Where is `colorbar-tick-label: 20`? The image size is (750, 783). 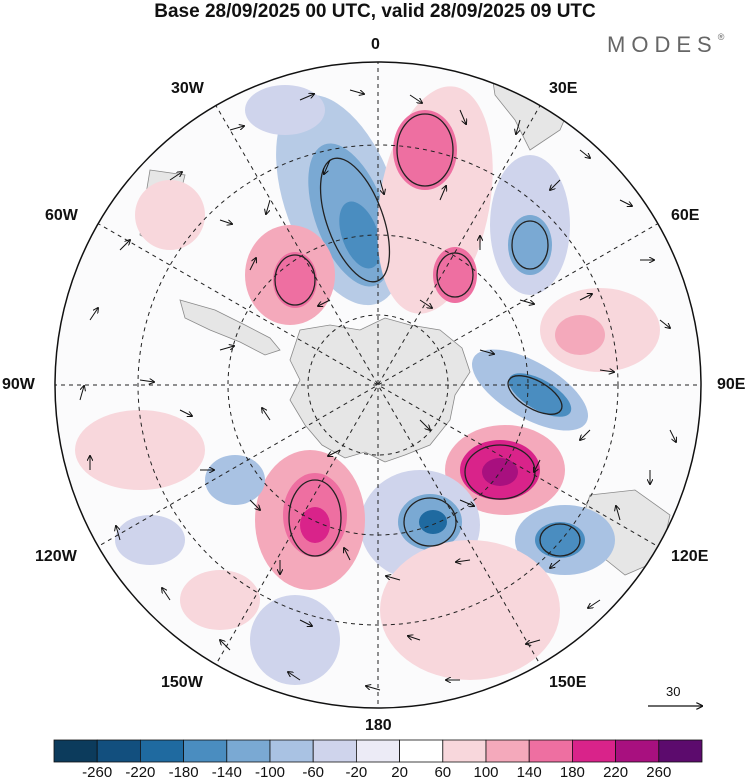
colorbar-tick-label: 20 is located at coordinates (399, 772).